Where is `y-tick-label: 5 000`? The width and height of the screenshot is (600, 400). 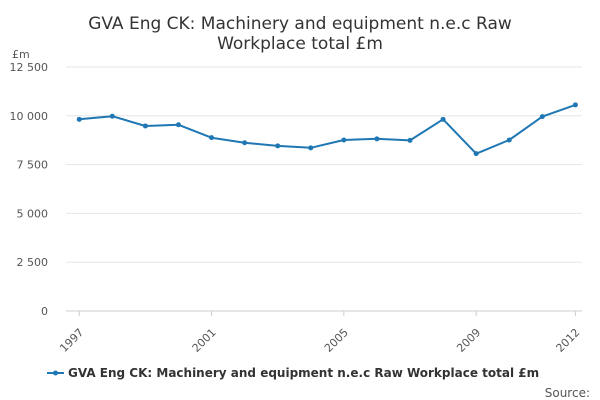 y-tick-label: 5 000 is located at coordinates (33, 213).